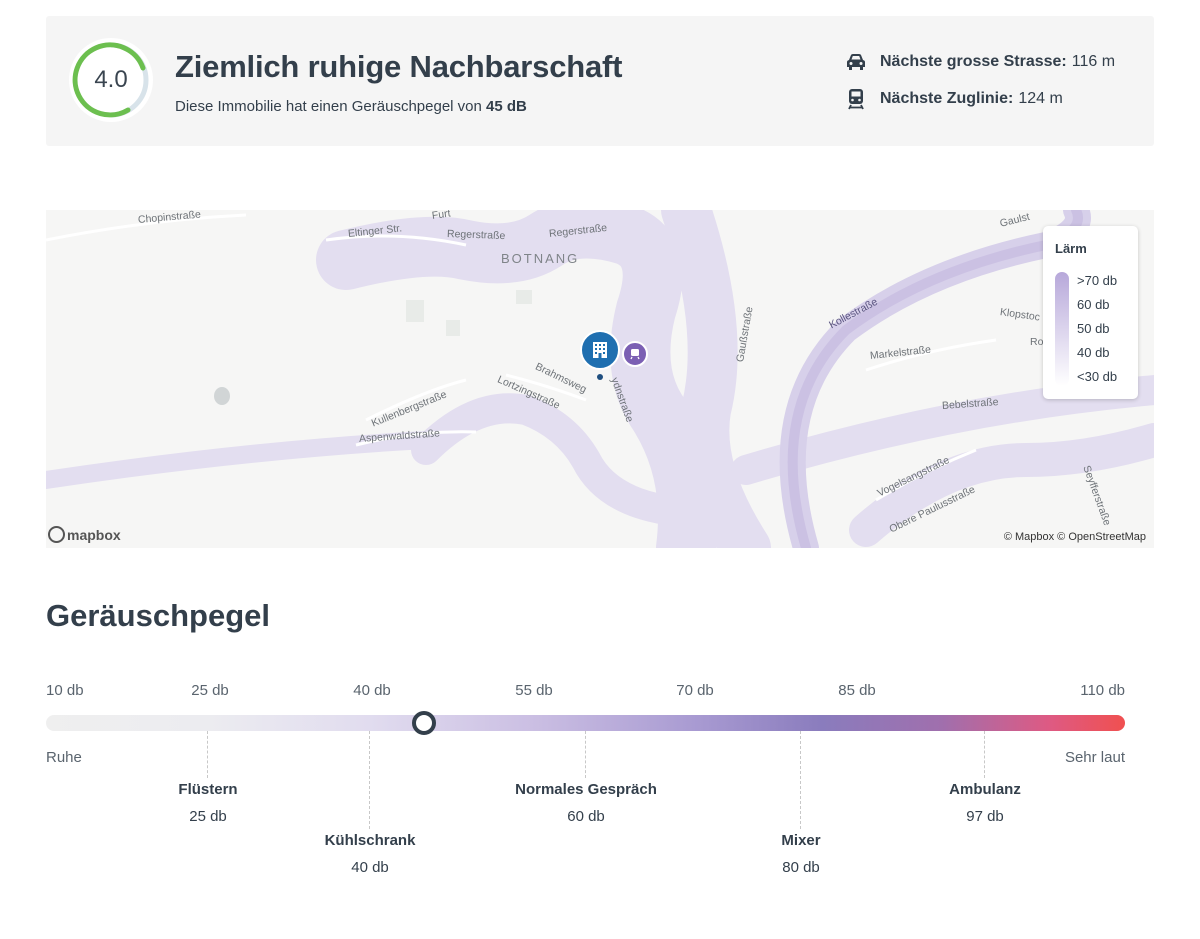  I want to click on building-icon, so click(600, 350).